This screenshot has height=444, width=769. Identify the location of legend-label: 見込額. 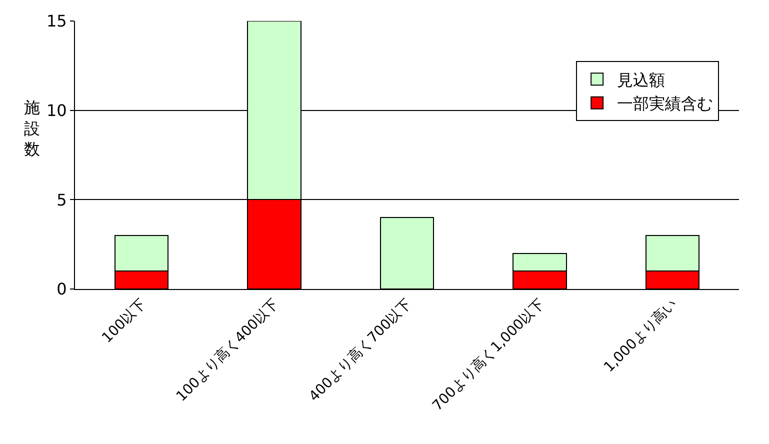
(641, 80).